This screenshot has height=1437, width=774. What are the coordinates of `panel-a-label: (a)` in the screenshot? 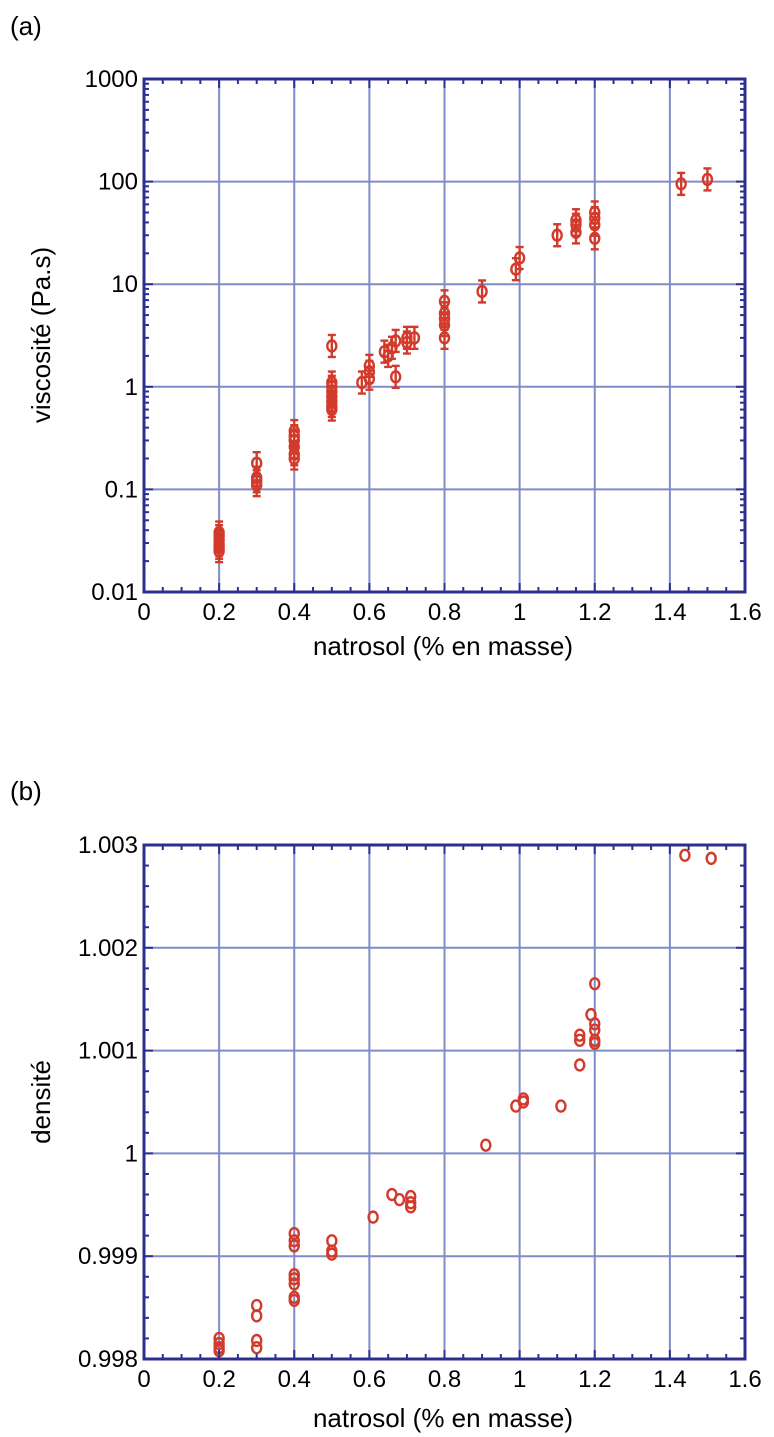 It's located at (26, 26).